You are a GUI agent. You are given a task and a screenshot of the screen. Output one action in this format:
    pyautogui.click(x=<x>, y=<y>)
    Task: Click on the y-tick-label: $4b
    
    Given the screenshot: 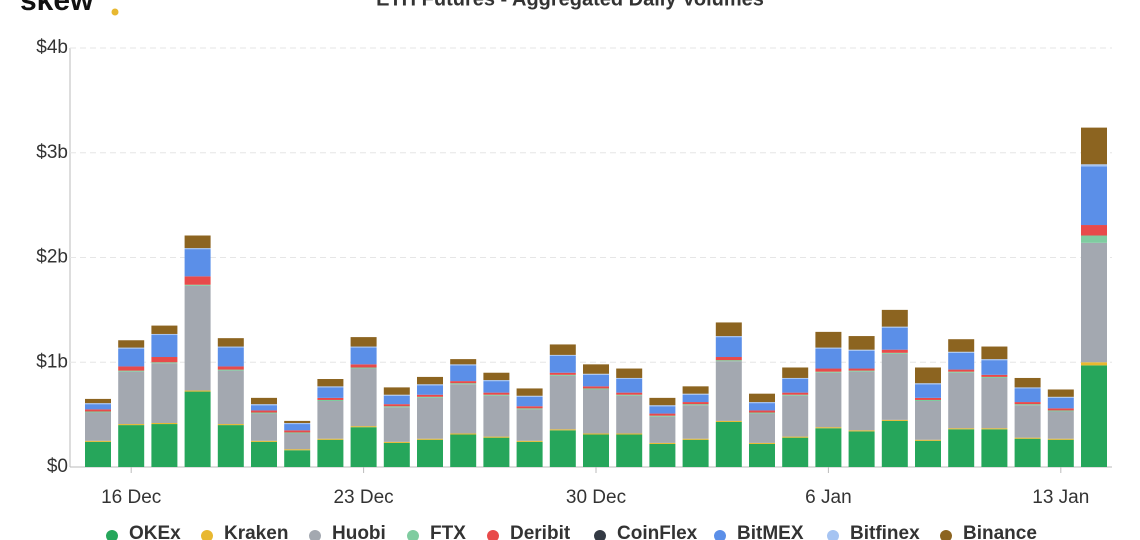 What is the action you would take?
    pyautogui.click(x=52, y=47)
    